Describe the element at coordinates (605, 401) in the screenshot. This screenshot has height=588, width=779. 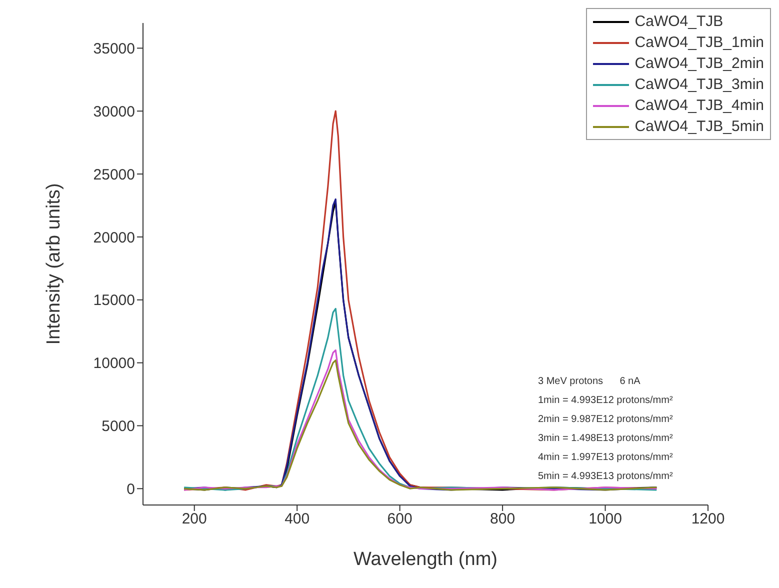
I see `annotation: 1min = 4.993E12 protons/mm²` at that location.